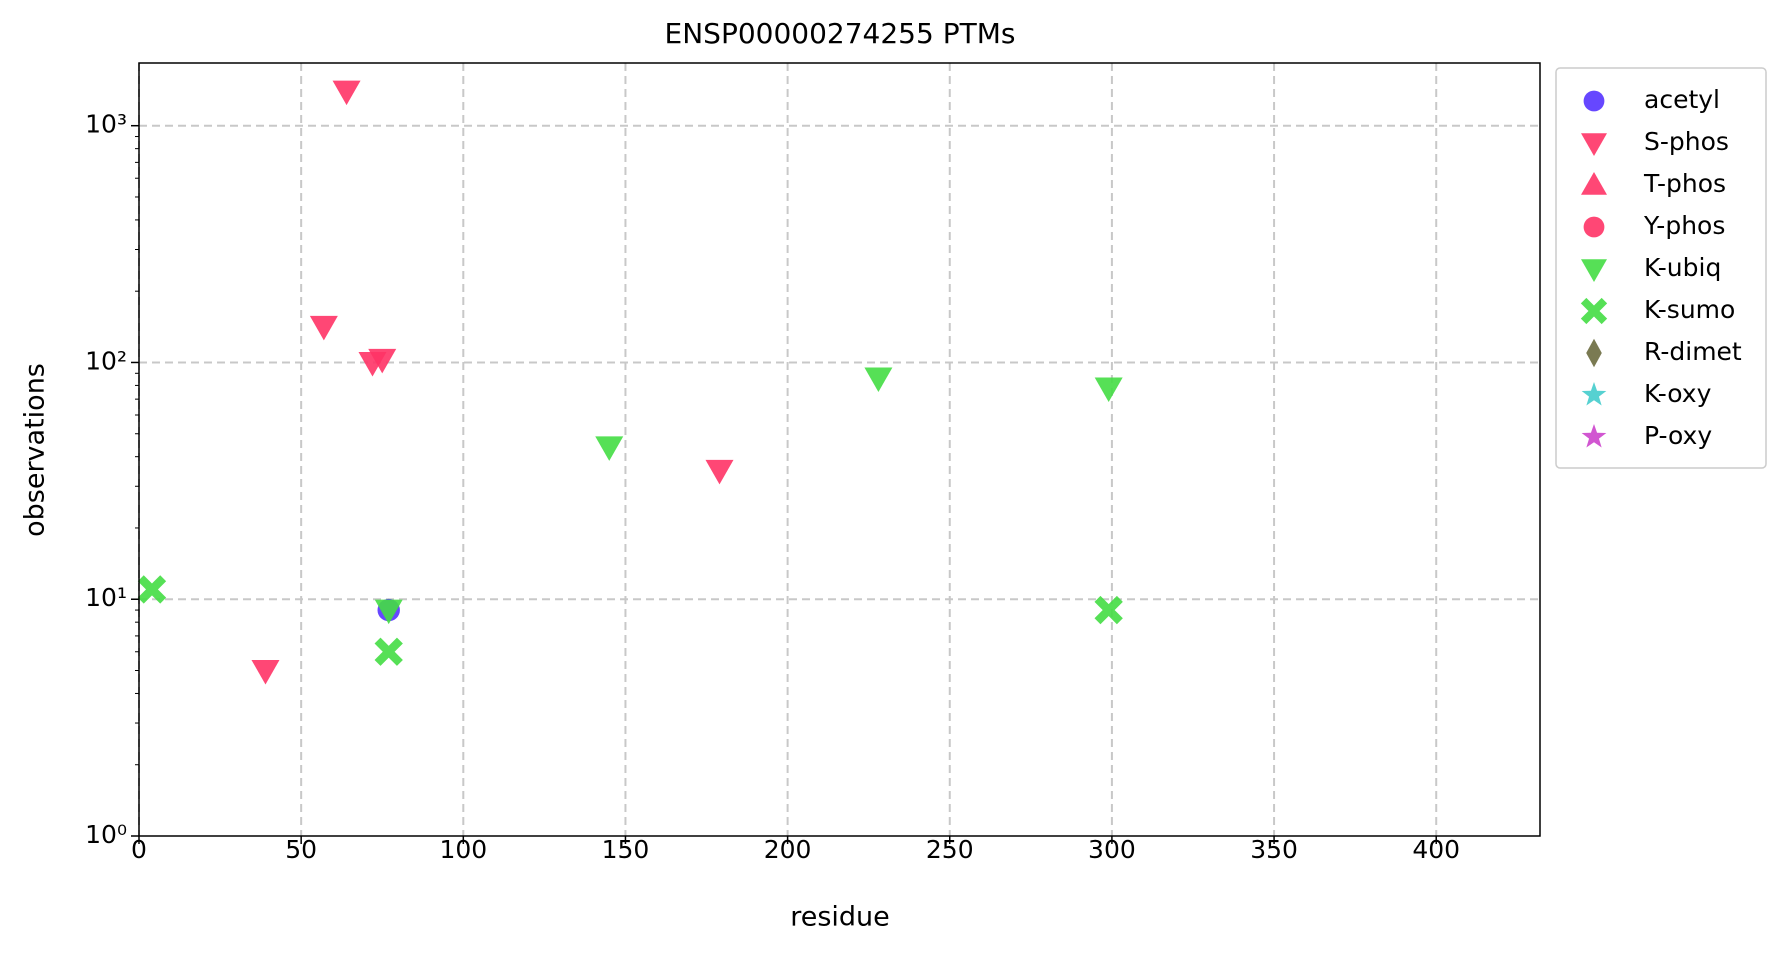 The height and width of the screenshot is (953, 1776). Describe the element at coordinates (1436, 849) in the screenshot. I see `x-tick-label: 400` at that location.